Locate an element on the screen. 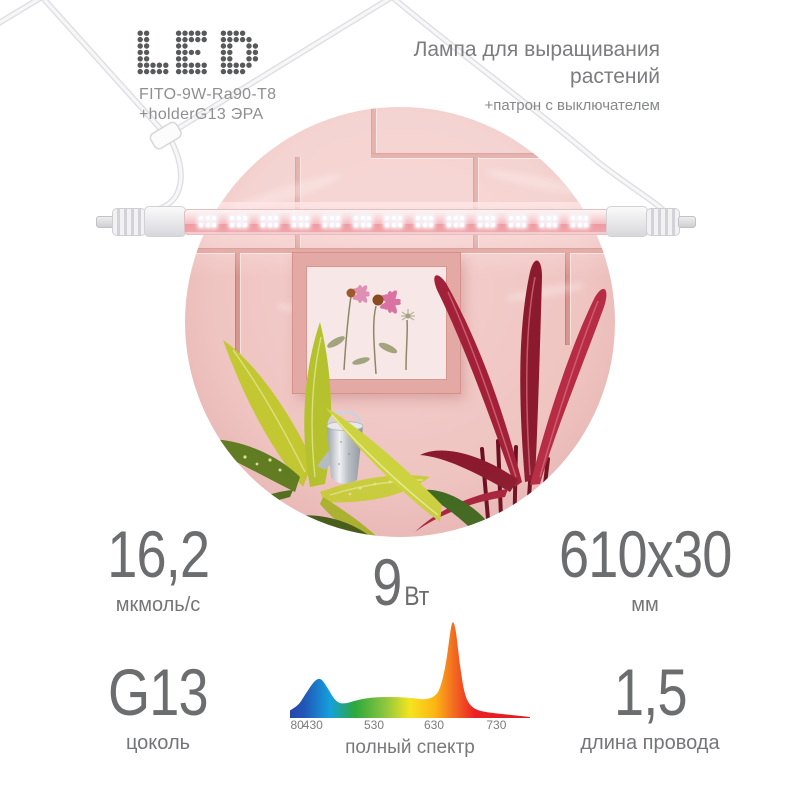 This screenshot has width=800, height=800. stat-ppf: 16,2 мкмоль/с is located at coordinates (158, 568).